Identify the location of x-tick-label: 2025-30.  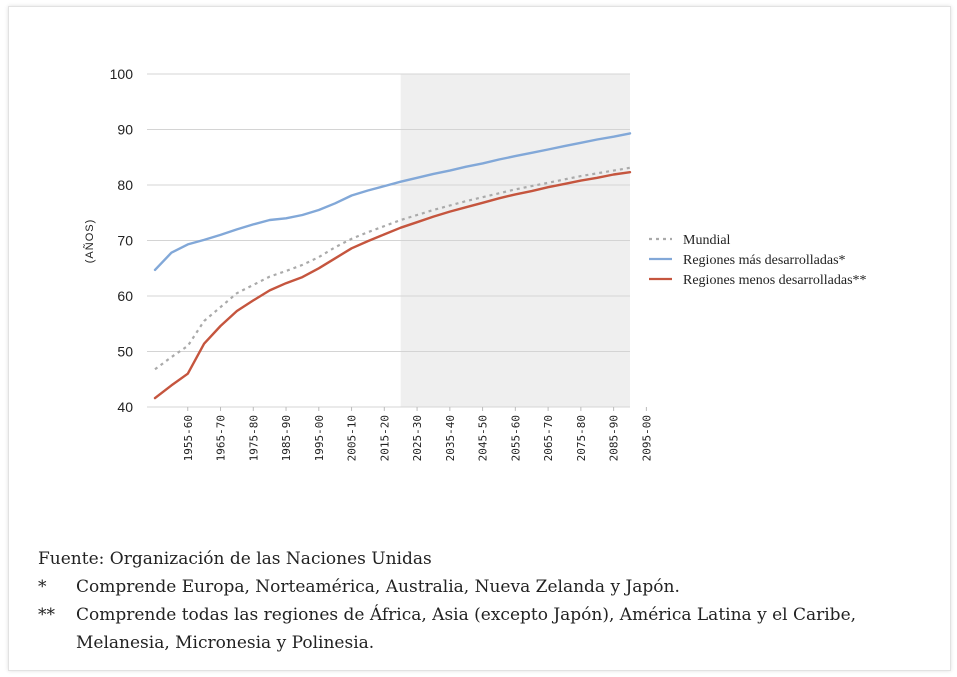
(417, 438).